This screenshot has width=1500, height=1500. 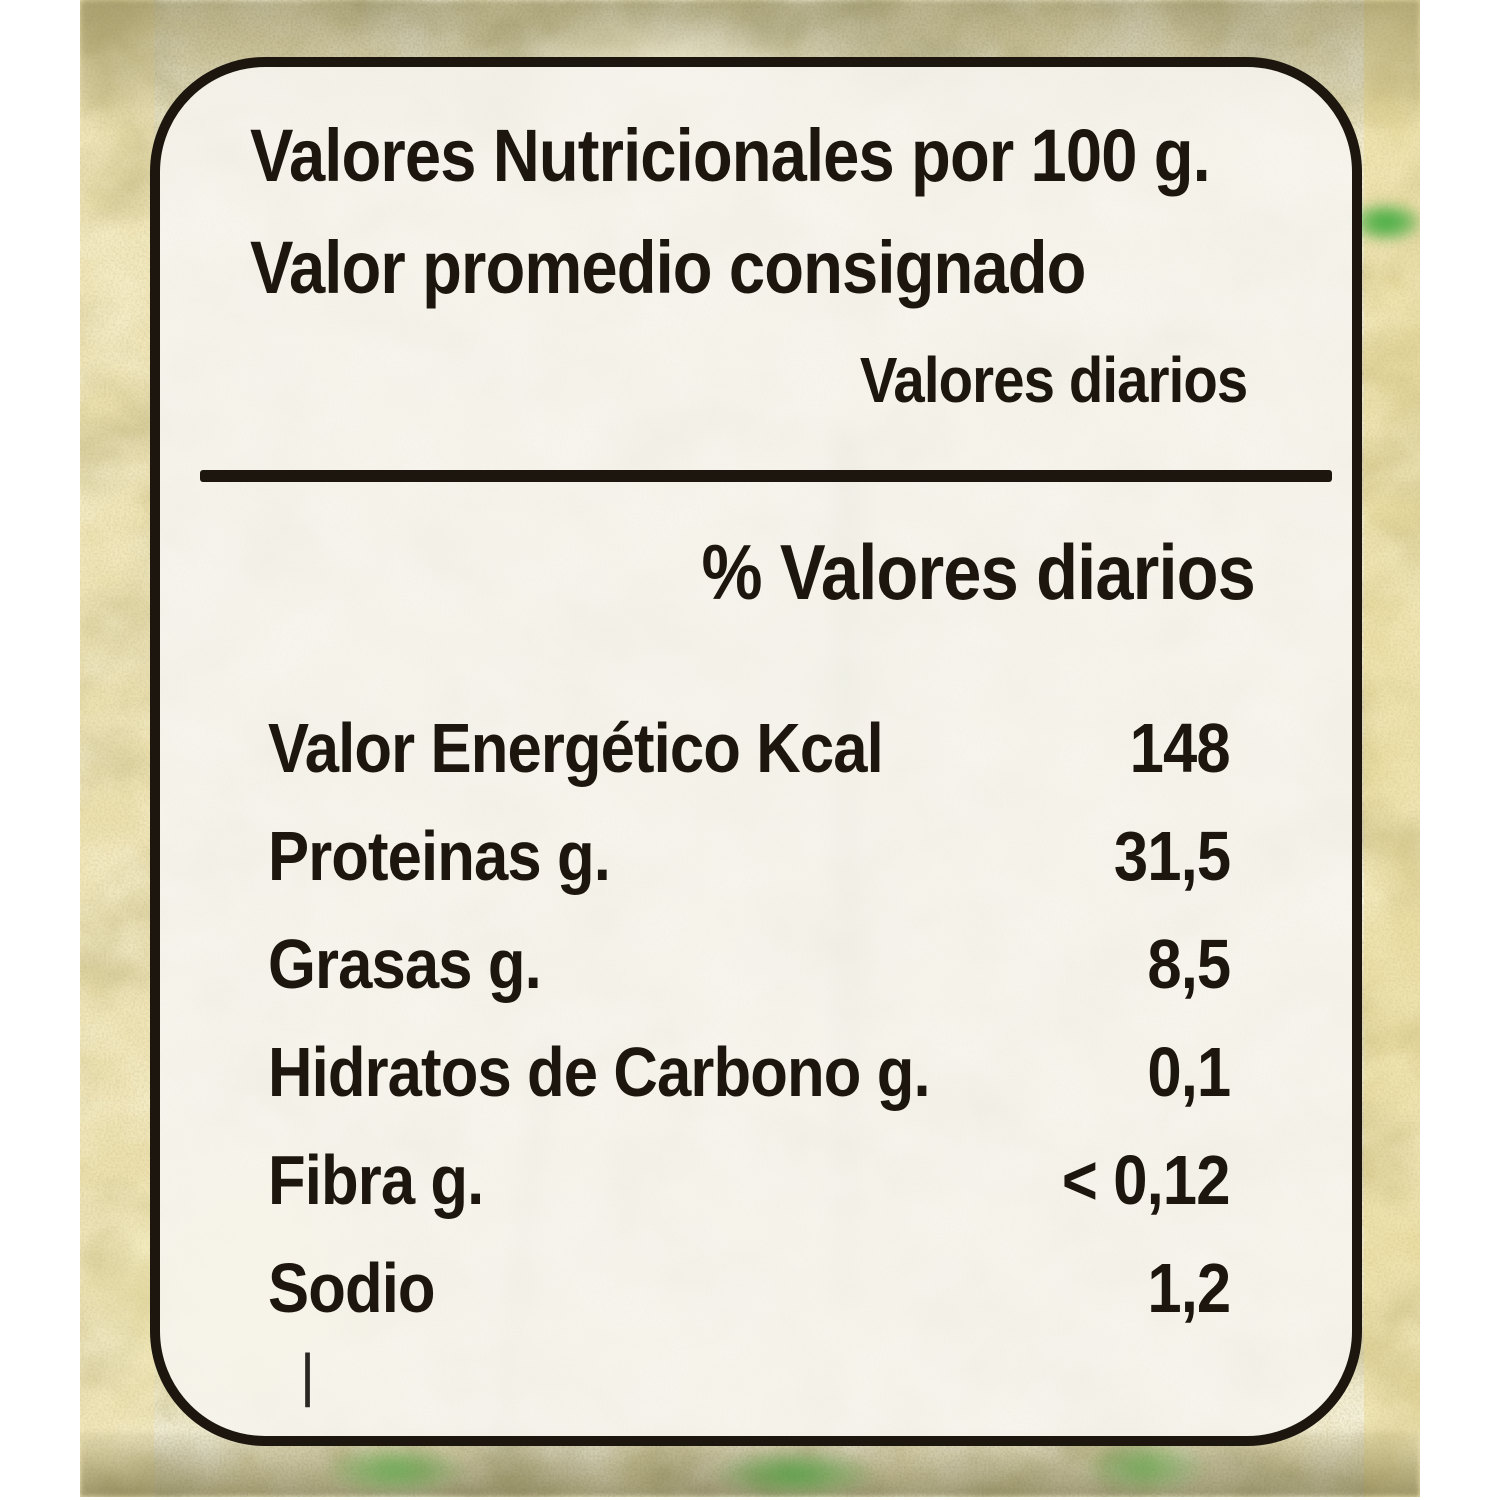 What do you see at coordinates (1189, 1072) in the screenshot?
I see `nutrient-value: 0,1` at bounding box center [1189, 1072].